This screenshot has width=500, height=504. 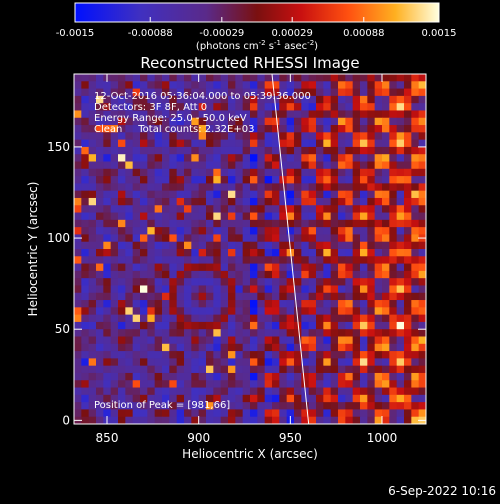 I want to click on x-tick-label: 850, so click(x=107, y=438).